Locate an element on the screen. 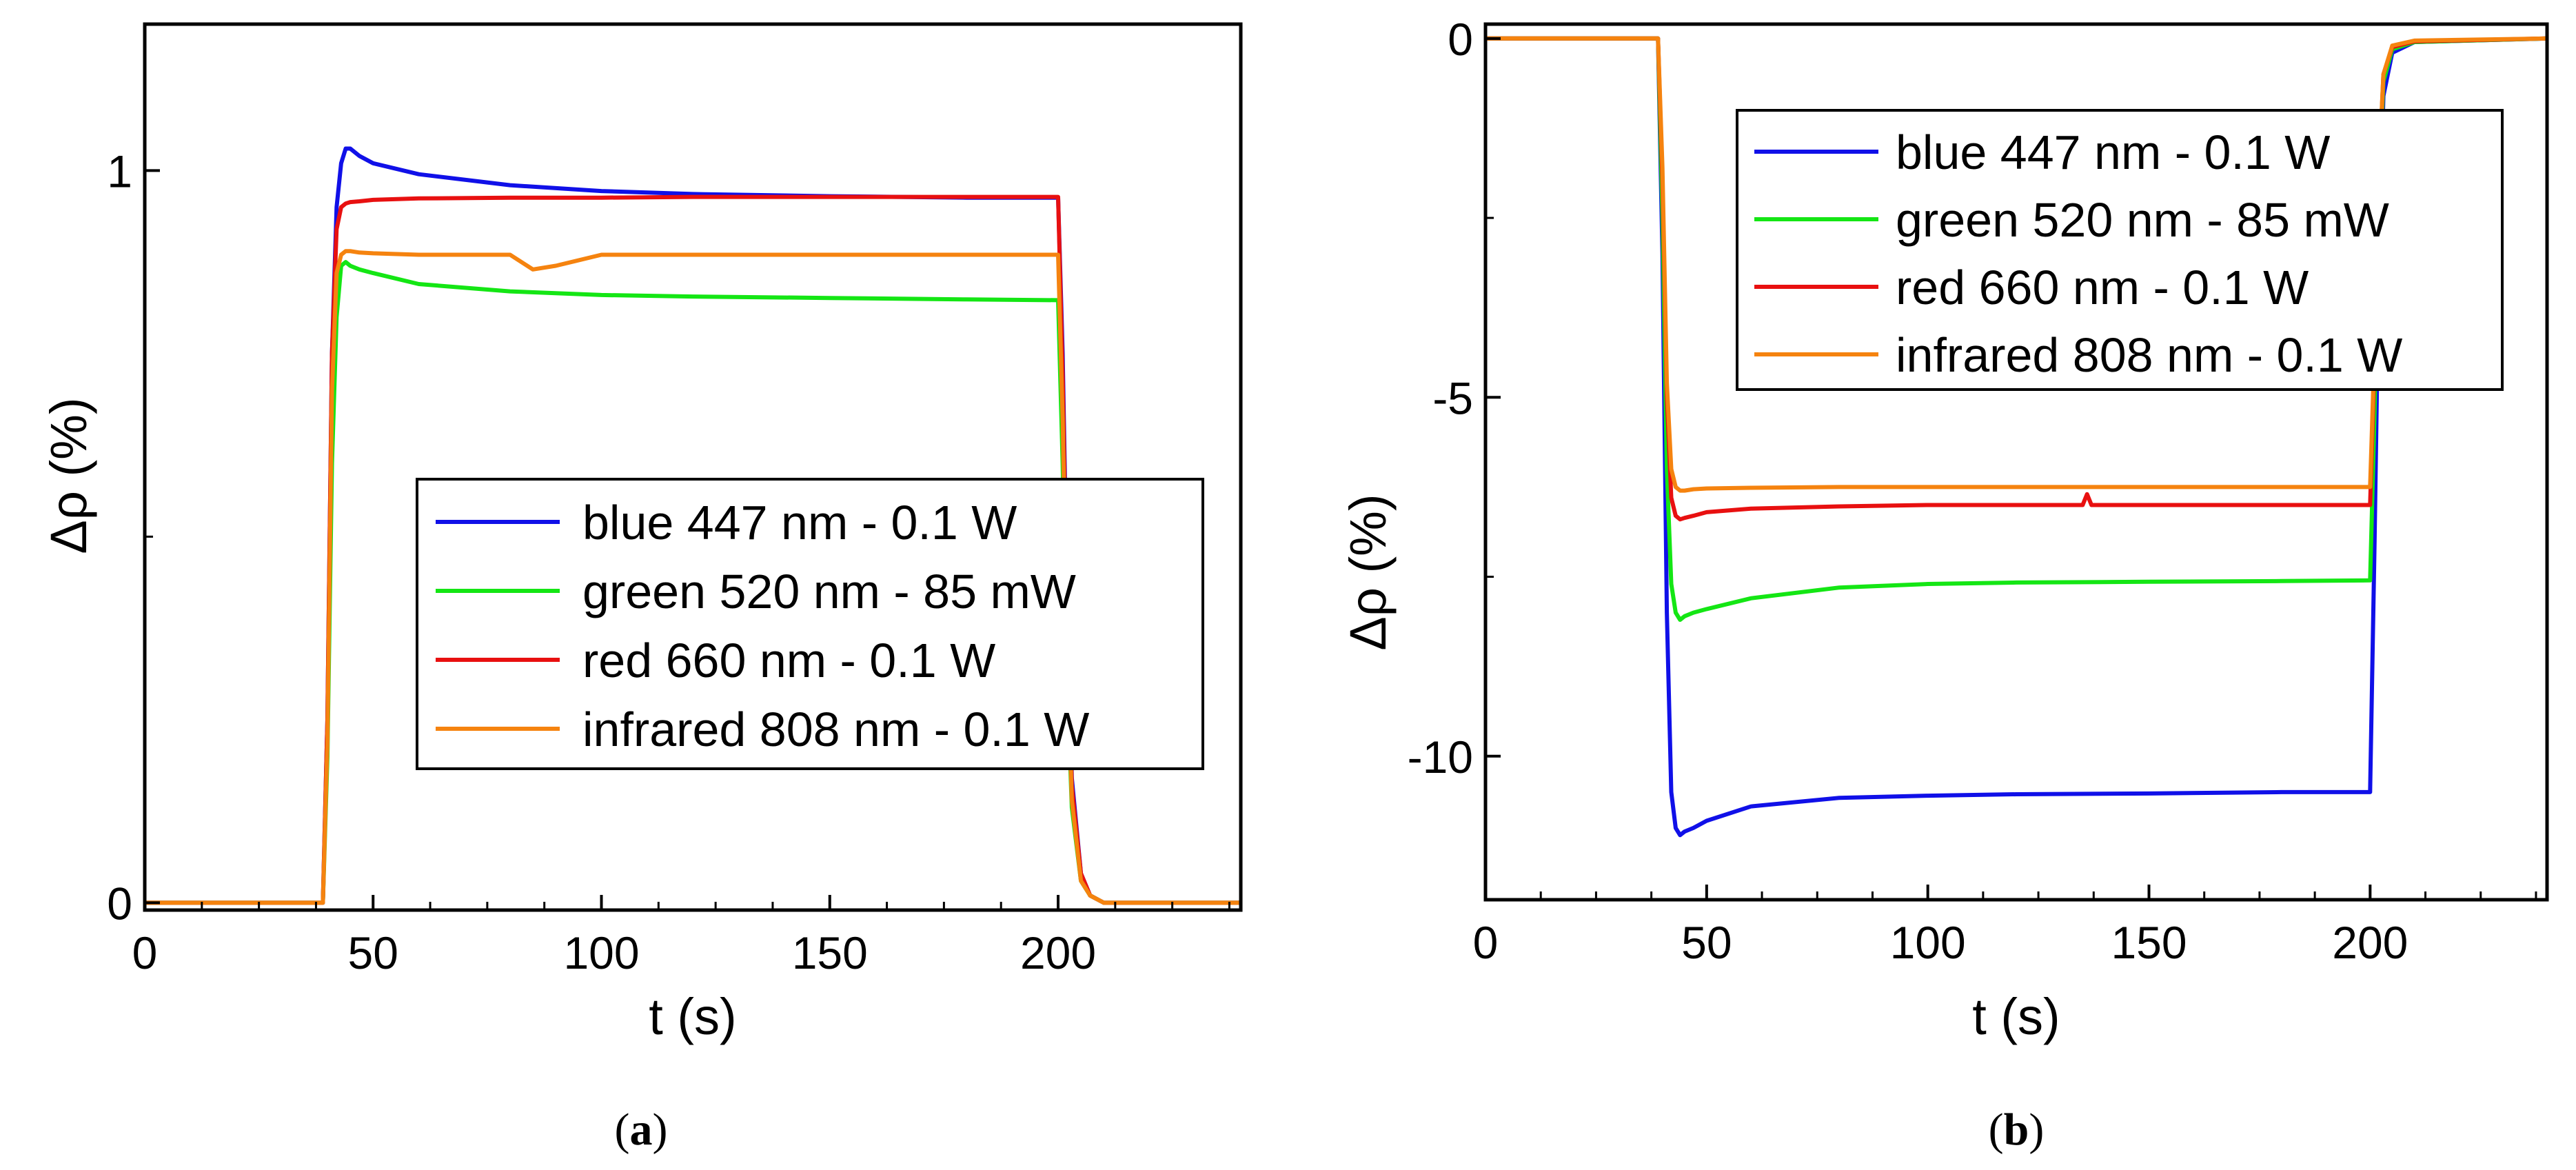  legend-label-green-a: green 520 nm - 85 mW is located at coordinates (829, 592).